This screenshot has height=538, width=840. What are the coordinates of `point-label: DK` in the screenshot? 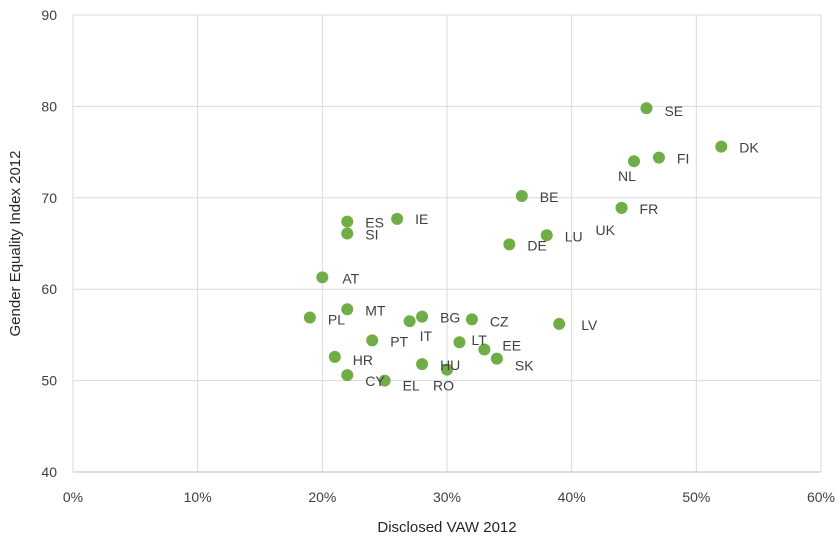 It's located at (749, 148).